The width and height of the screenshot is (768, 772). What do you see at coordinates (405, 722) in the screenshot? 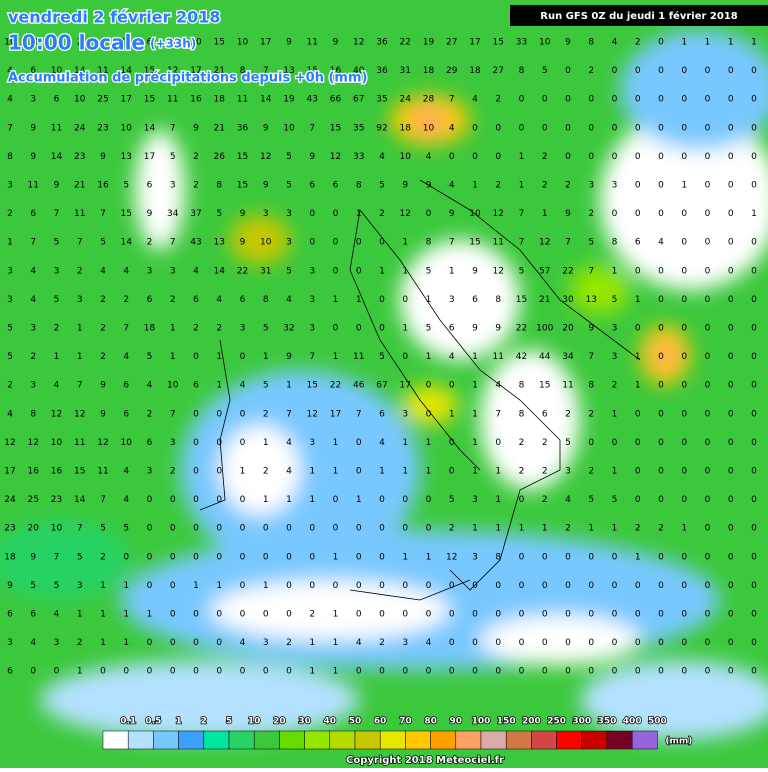
I see `legend-label: 70` at bounding box center [405, 722].